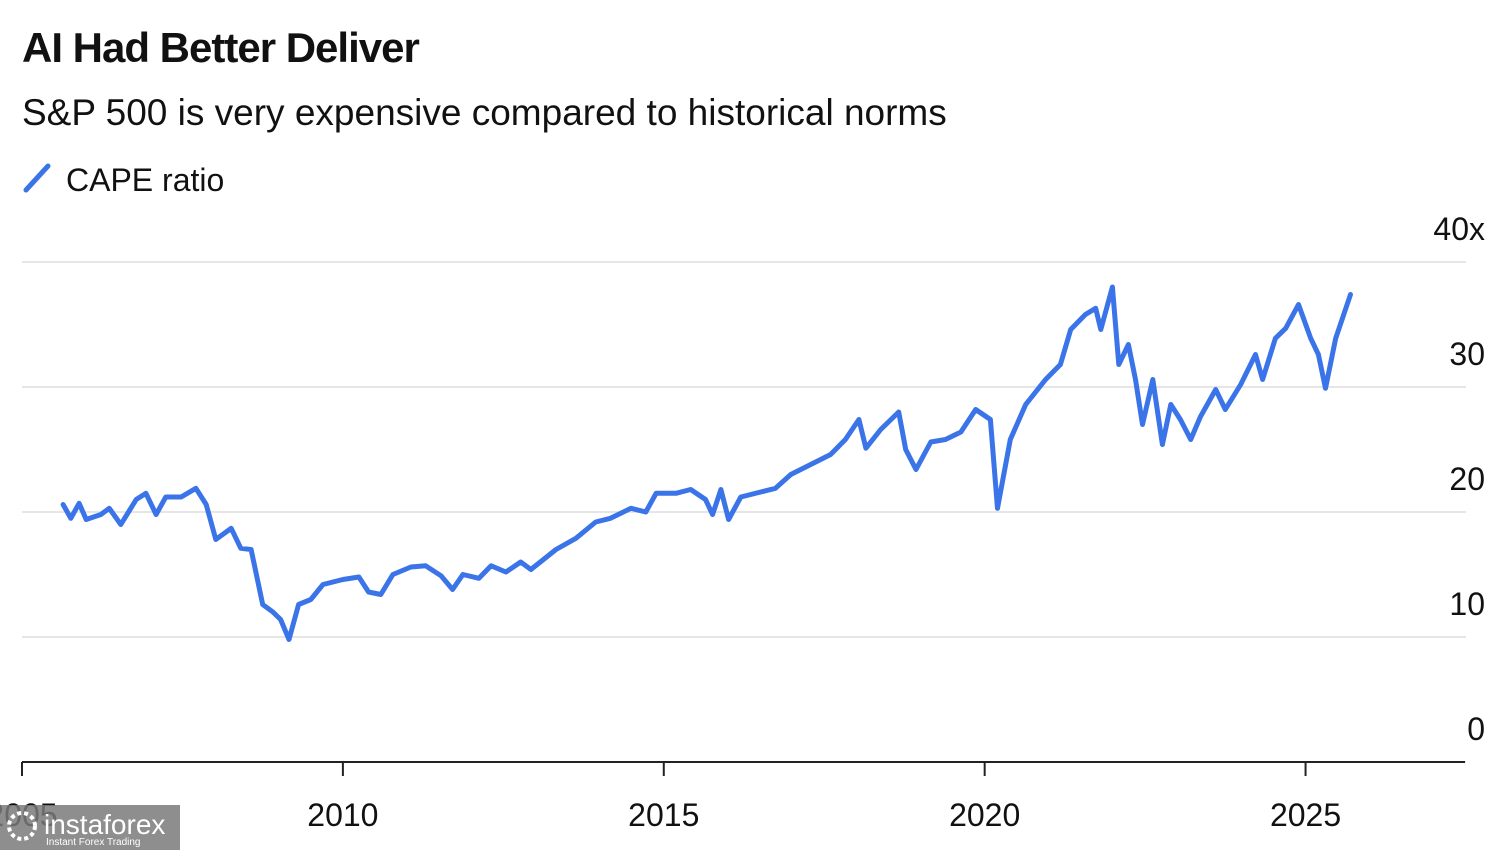 Image resolution: width=1500 pixels, height=850 pixels. Describe the element at coordinates (104, 824) in the screenshot. I see `watermark-name: instaforex` at that location.